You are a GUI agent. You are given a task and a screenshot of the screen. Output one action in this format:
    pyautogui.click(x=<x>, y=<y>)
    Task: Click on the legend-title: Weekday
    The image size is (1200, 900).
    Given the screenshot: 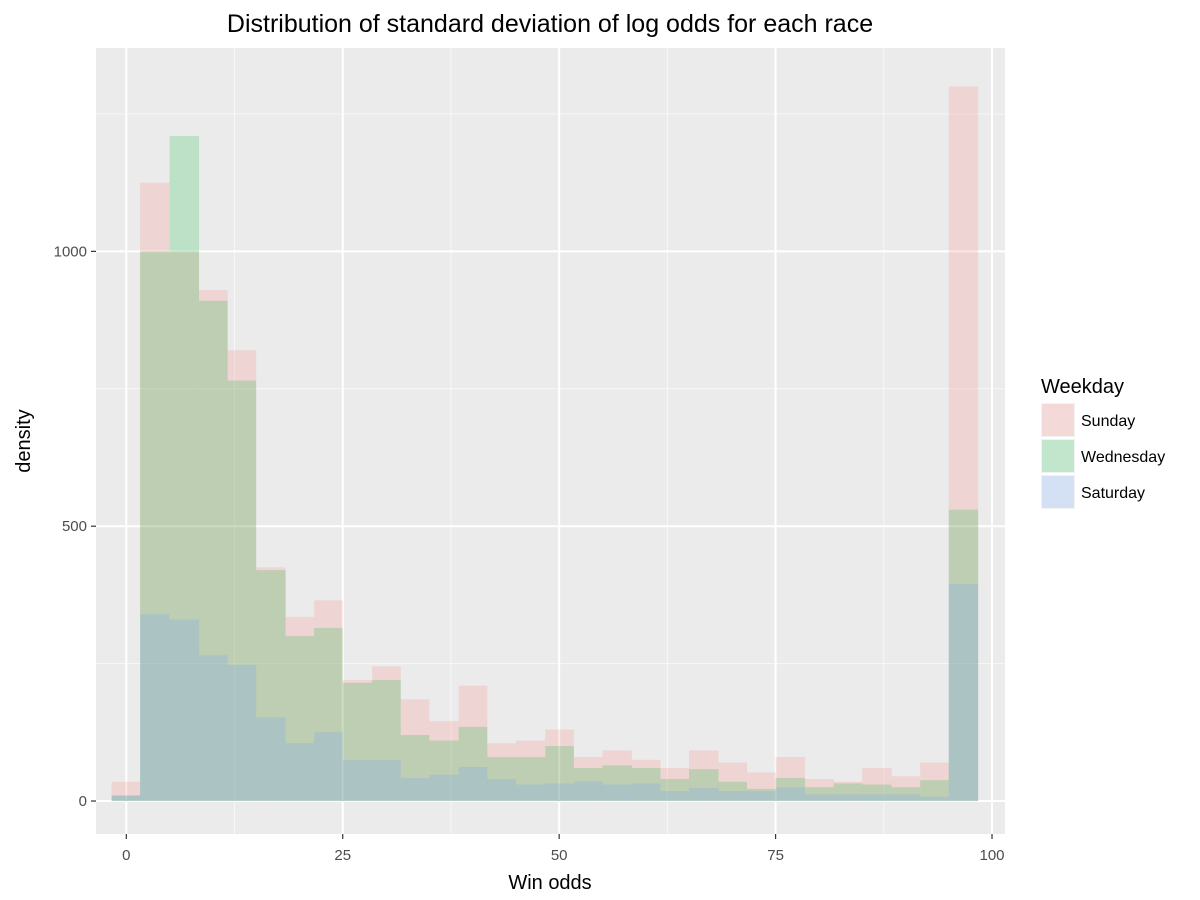 What is the action you would take?
    pyautogui.click(x=1082, y=387)
    